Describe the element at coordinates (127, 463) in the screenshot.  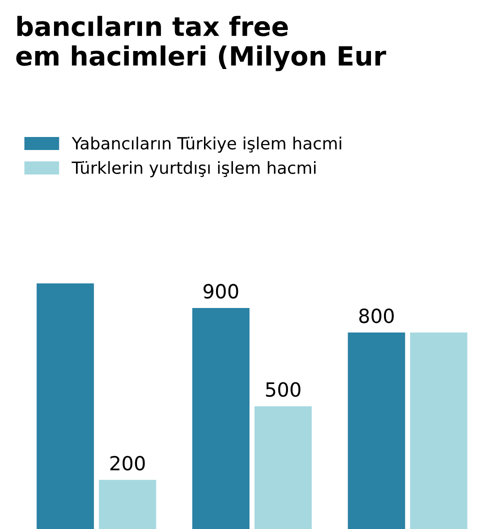
I see `data-label: 200` at that location.